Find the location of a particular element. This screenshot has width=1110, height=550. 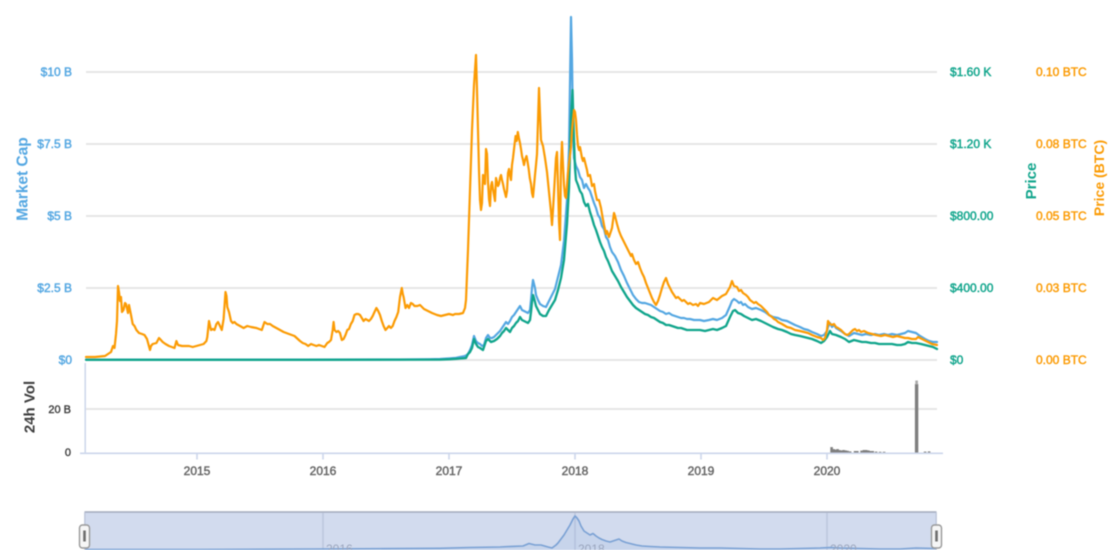

svg-text: Price is located at coordinates (1031, 181).